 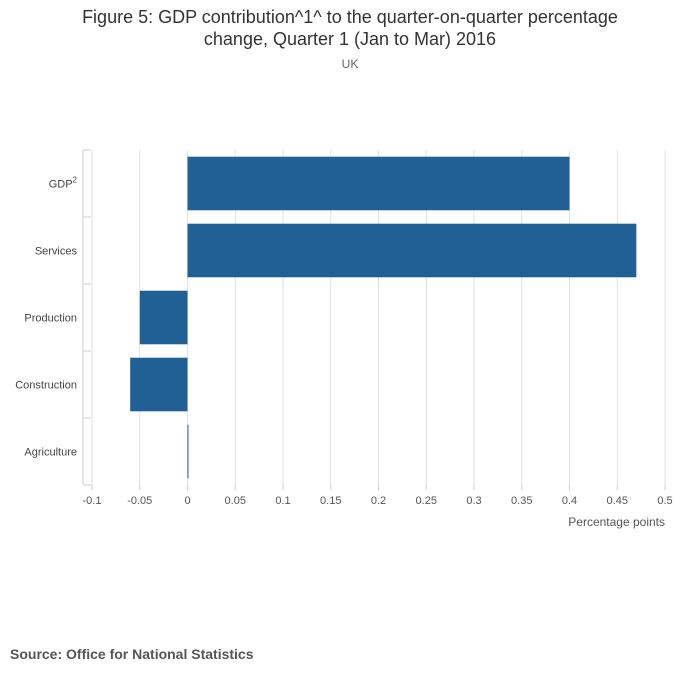 I want to click on x-tick-label: 0.05, so click(x=235, y=501).